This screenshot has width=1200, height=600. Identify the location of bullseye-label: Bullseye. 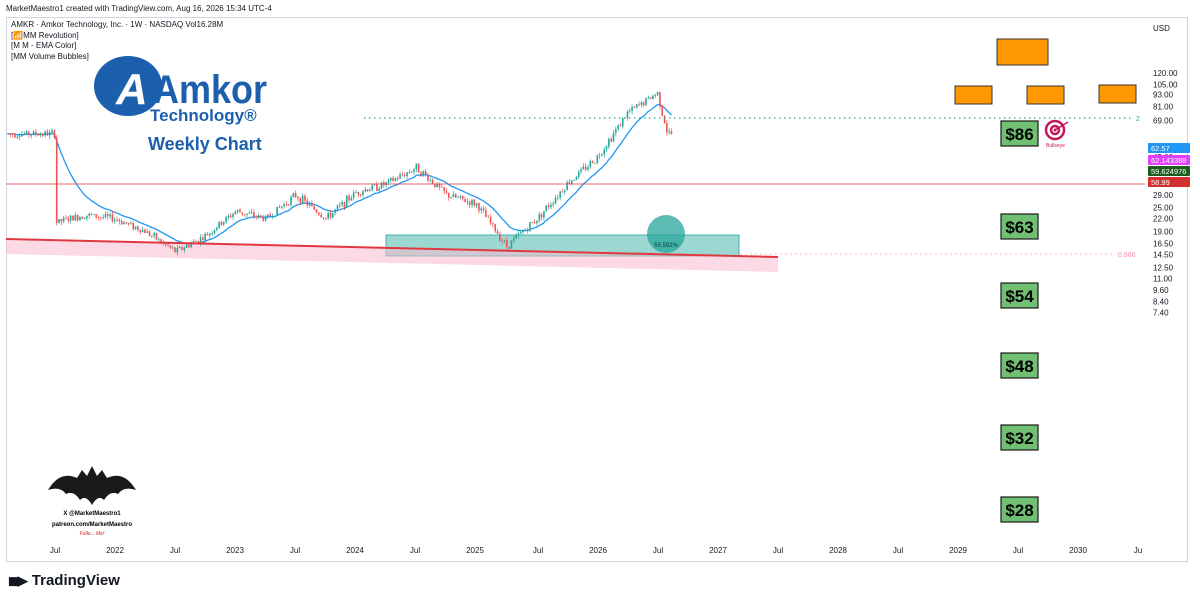
(1055, 146).